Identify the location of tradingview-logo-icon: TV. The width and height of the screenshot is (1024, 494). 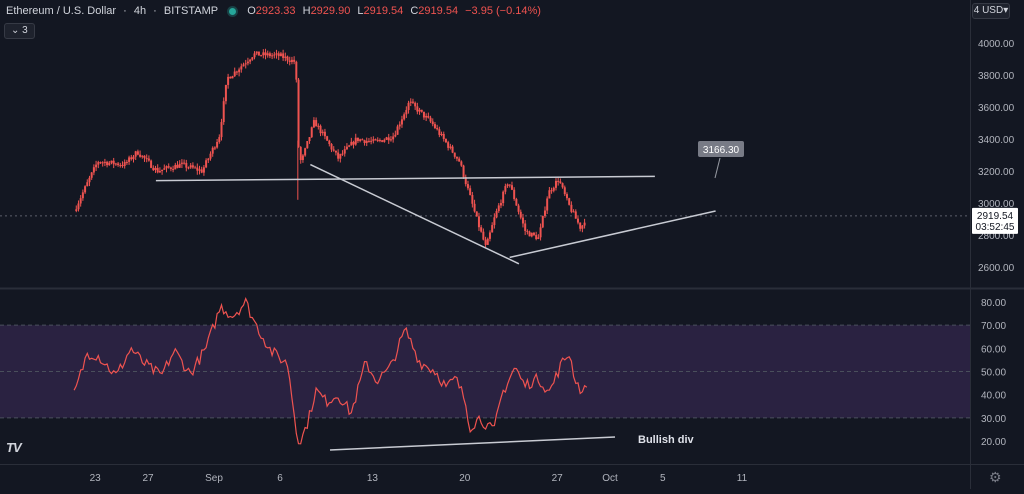
(14, 447).